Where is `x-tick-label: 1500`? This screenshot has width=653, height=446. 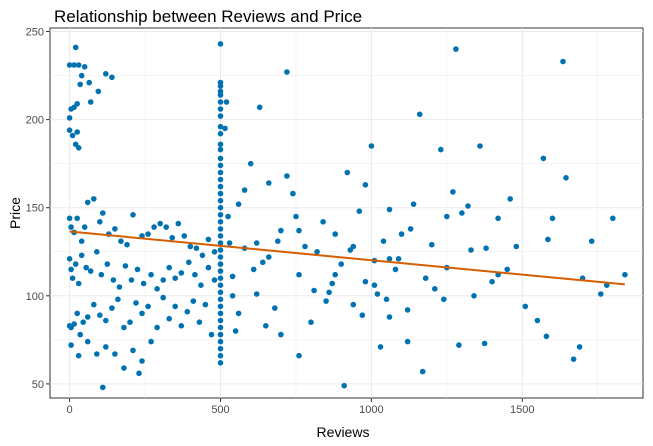
x-tick-label: 1500 is located at coordinates (522, 410).